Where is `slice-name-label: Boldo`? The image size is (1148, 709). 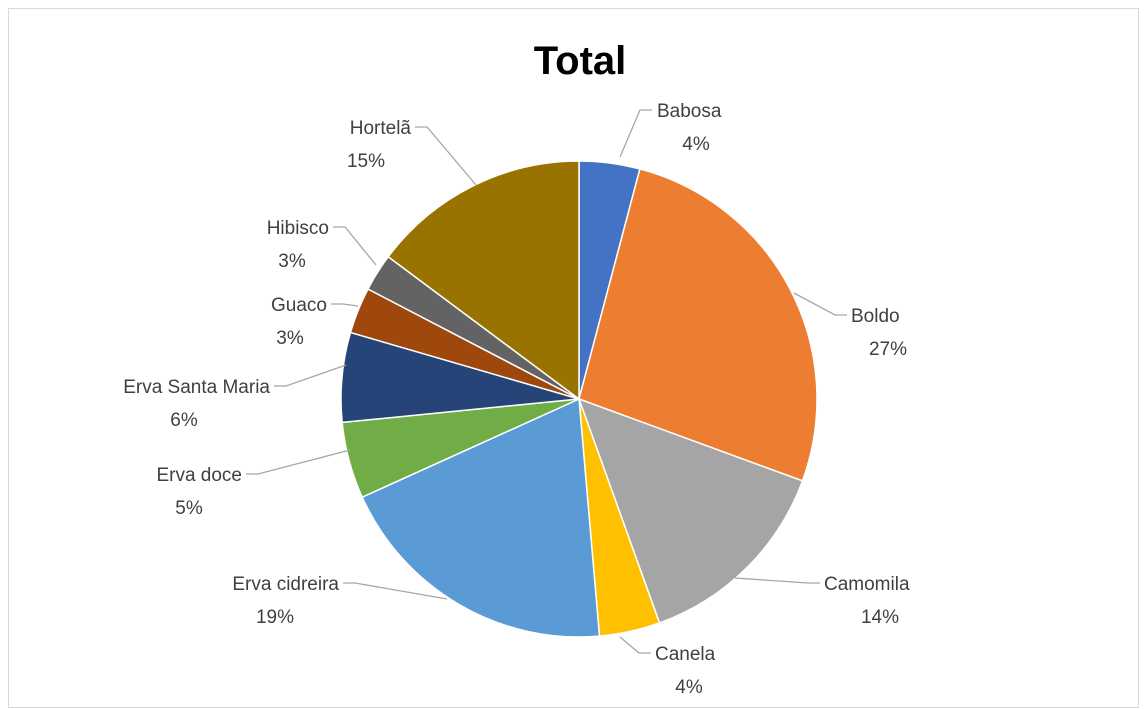
slice-name-label: Boldo is located at coordinates (875, 316).